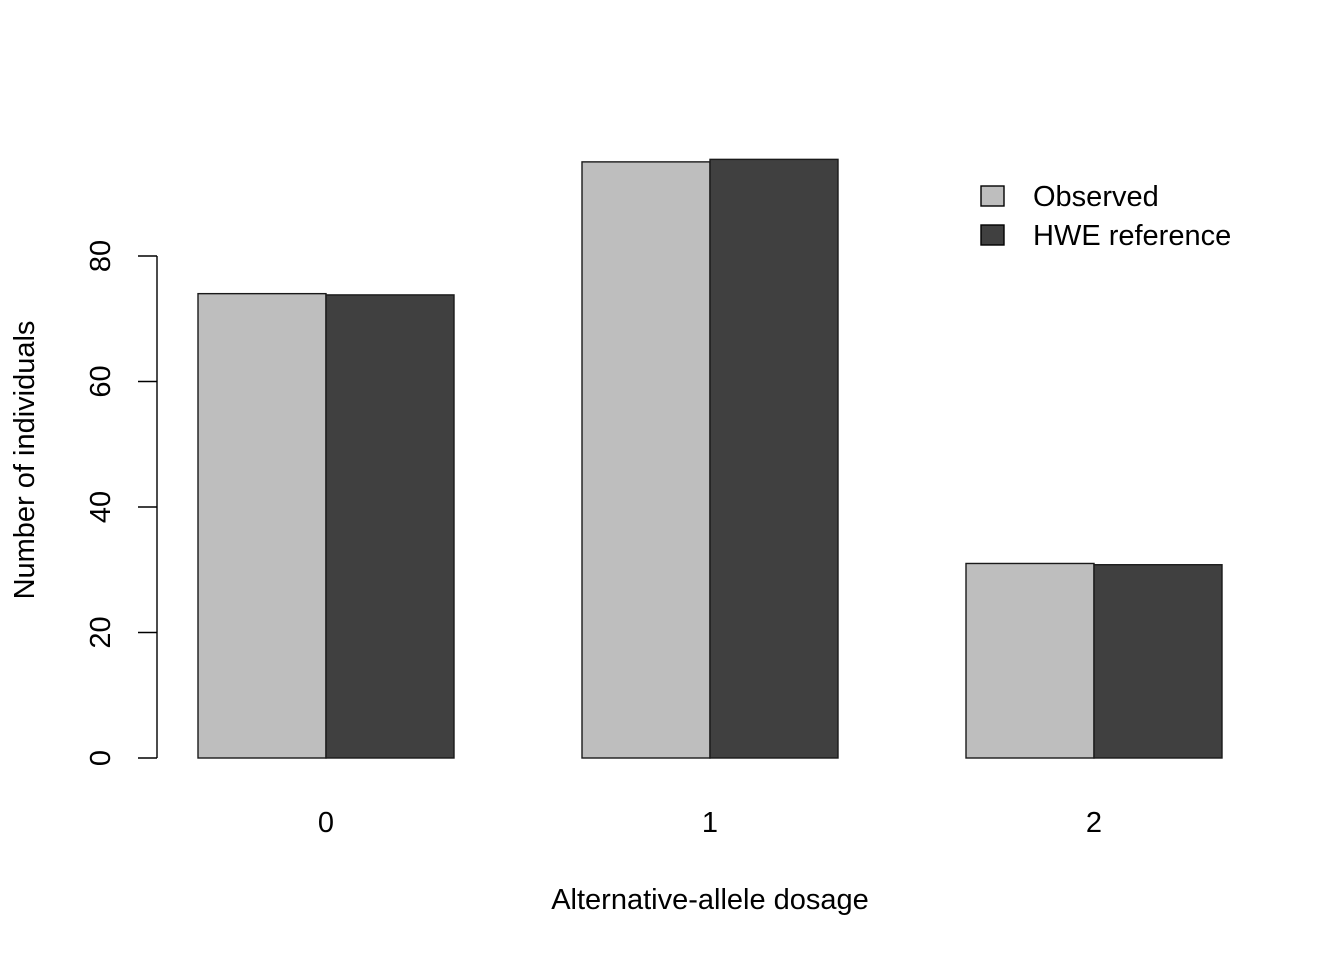  I want to click on y-axis-label: Number of individuals, so click(25, 460).